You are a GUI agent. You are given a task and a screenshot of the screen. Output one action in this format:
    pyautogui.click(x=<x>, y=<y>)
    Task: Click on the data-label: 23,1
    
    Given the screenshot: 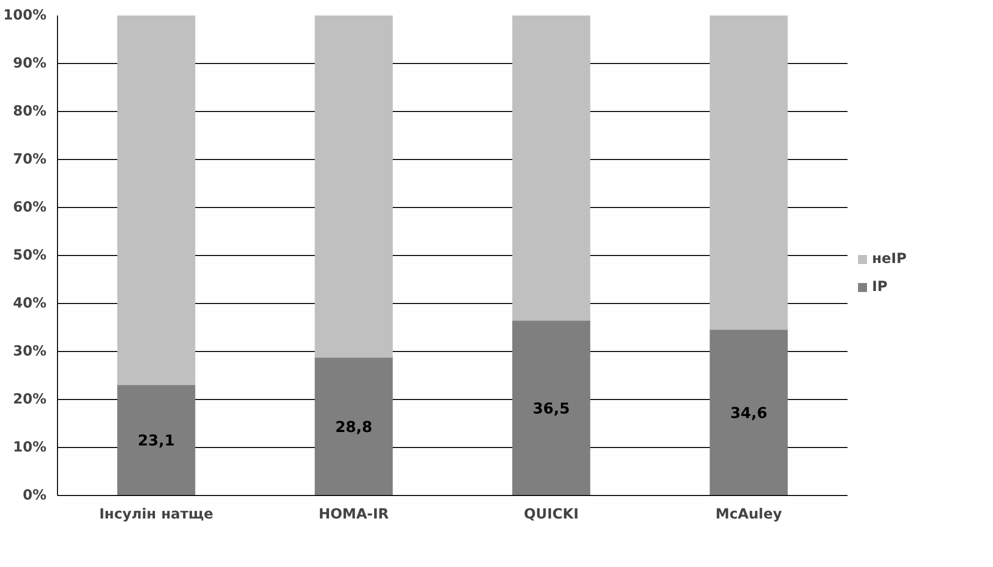 What is the action you would take?
    pyautogui.click(x=156, y=441)
    